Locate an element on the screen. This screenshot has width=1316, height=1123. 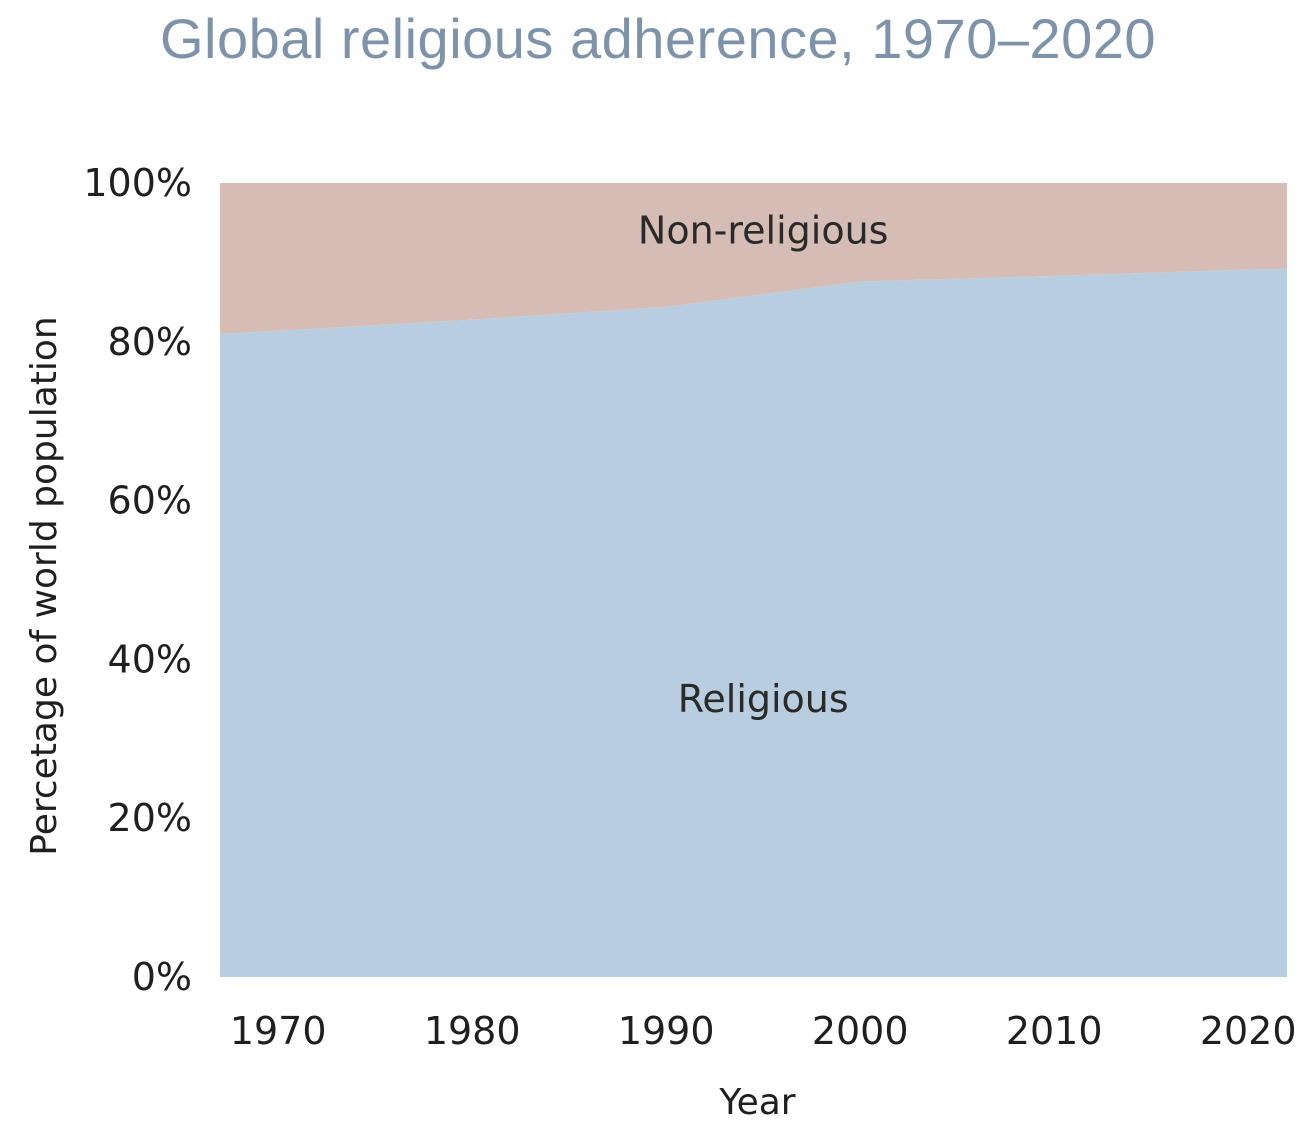
x-tick-label: 1980 is located at coordinates (472, 1031).